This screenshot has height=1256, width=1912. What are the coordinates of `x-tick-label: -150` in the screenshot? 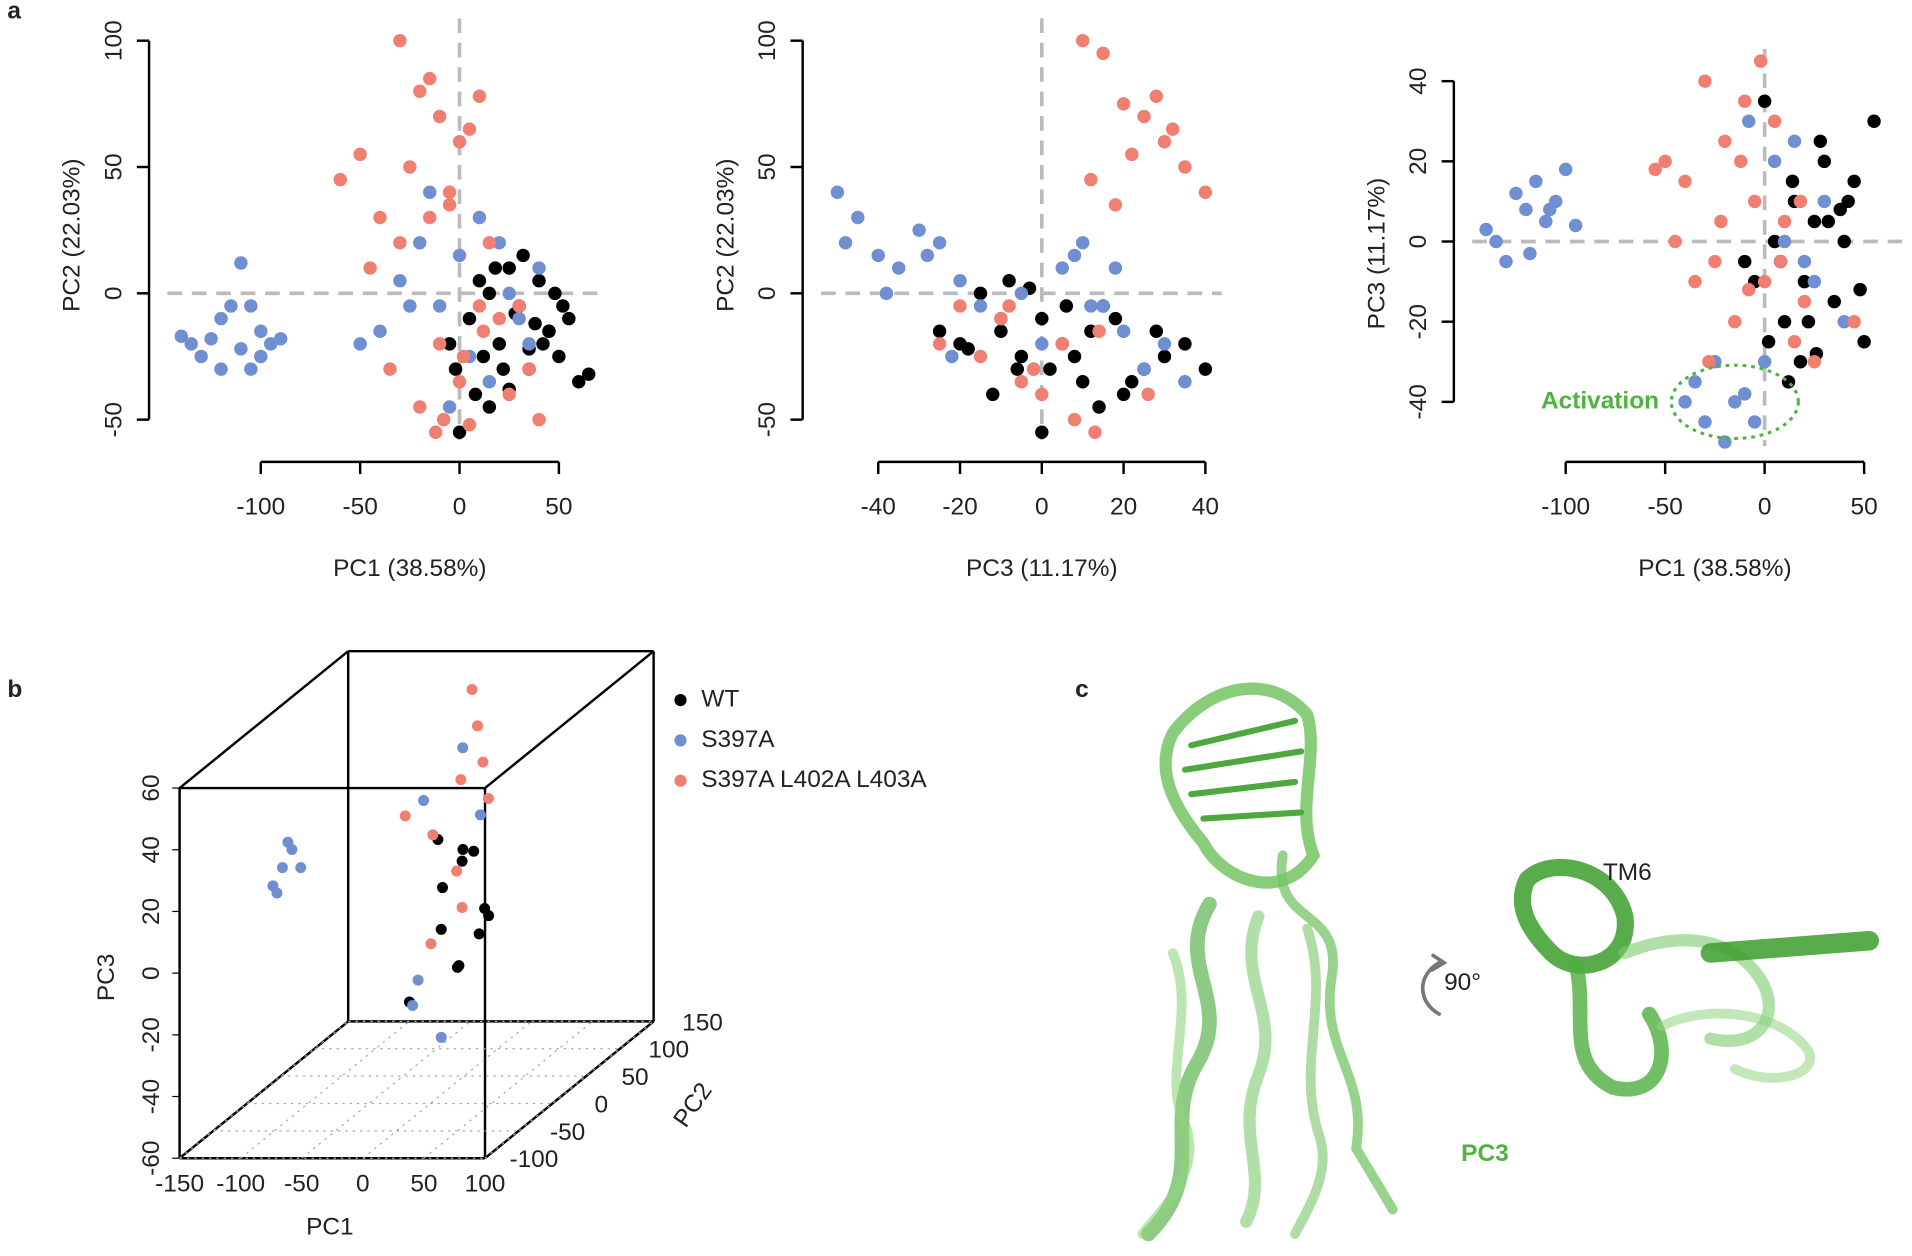 It's located at (179, 1184).